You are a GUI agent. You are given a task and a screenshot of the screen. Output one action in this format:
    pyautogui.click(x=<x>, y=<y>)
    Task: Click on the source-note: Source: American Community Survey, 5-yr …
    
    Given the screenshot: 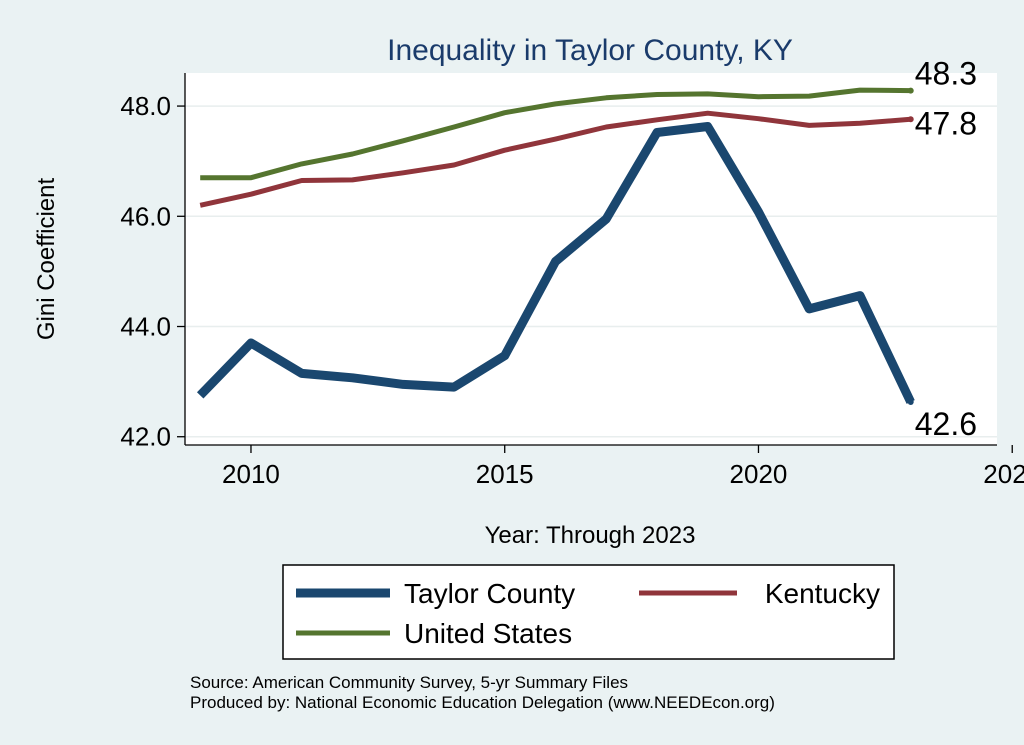 What is the action you would take?
    pyautogui.click(x=409, y=682)
    